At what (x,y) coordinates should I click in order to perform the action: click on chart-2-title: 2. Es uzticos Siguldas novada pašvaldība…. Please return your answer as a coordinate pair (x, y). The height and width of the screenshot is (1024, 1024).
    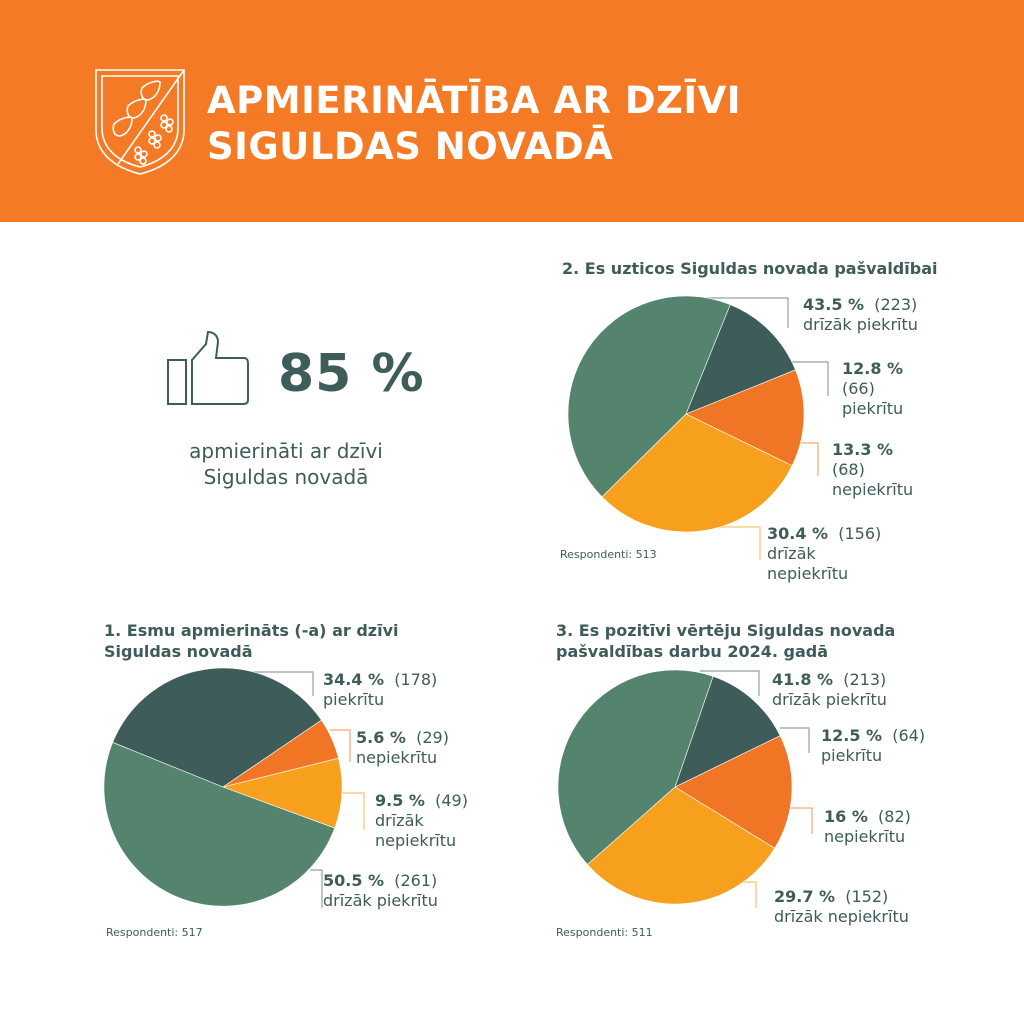
    Looking at the image, I should click on (750, 268).